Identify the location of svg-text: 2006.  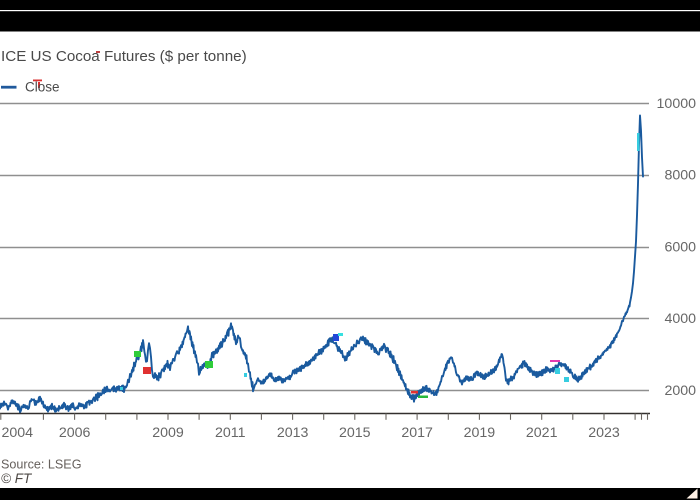
(75, 433).